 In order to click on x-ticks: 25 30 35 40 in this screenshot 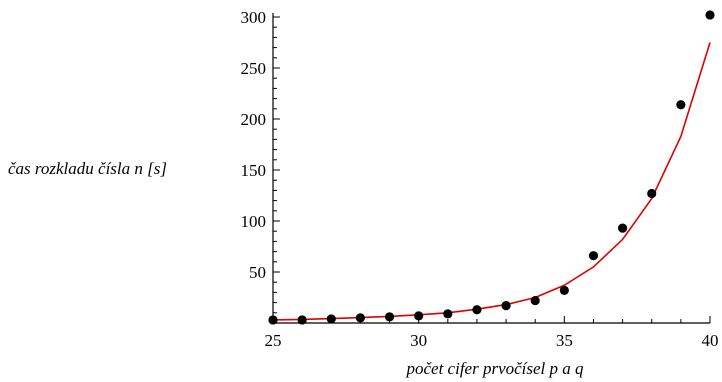, I will do `click(492, 340)`.